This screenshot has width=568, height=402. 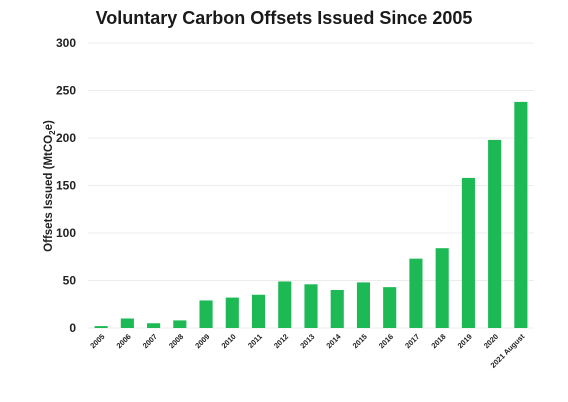 What do you see at coordinates (66, 91) in the screenshot?
I see `y-tick-label: 250` at bounding box center [66, 91].